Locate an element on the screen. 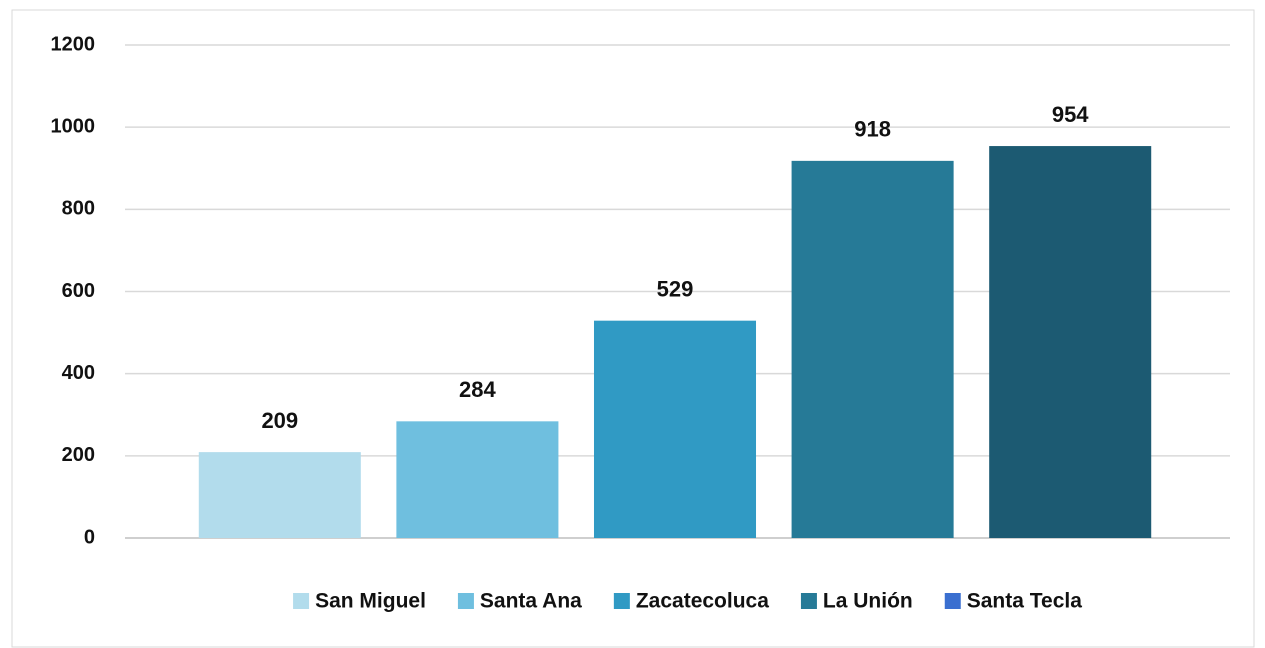 Image resolution: width=1265 pixels, height=648 pixels. y-tick-label: 800 is located at coordinates (78, 209).